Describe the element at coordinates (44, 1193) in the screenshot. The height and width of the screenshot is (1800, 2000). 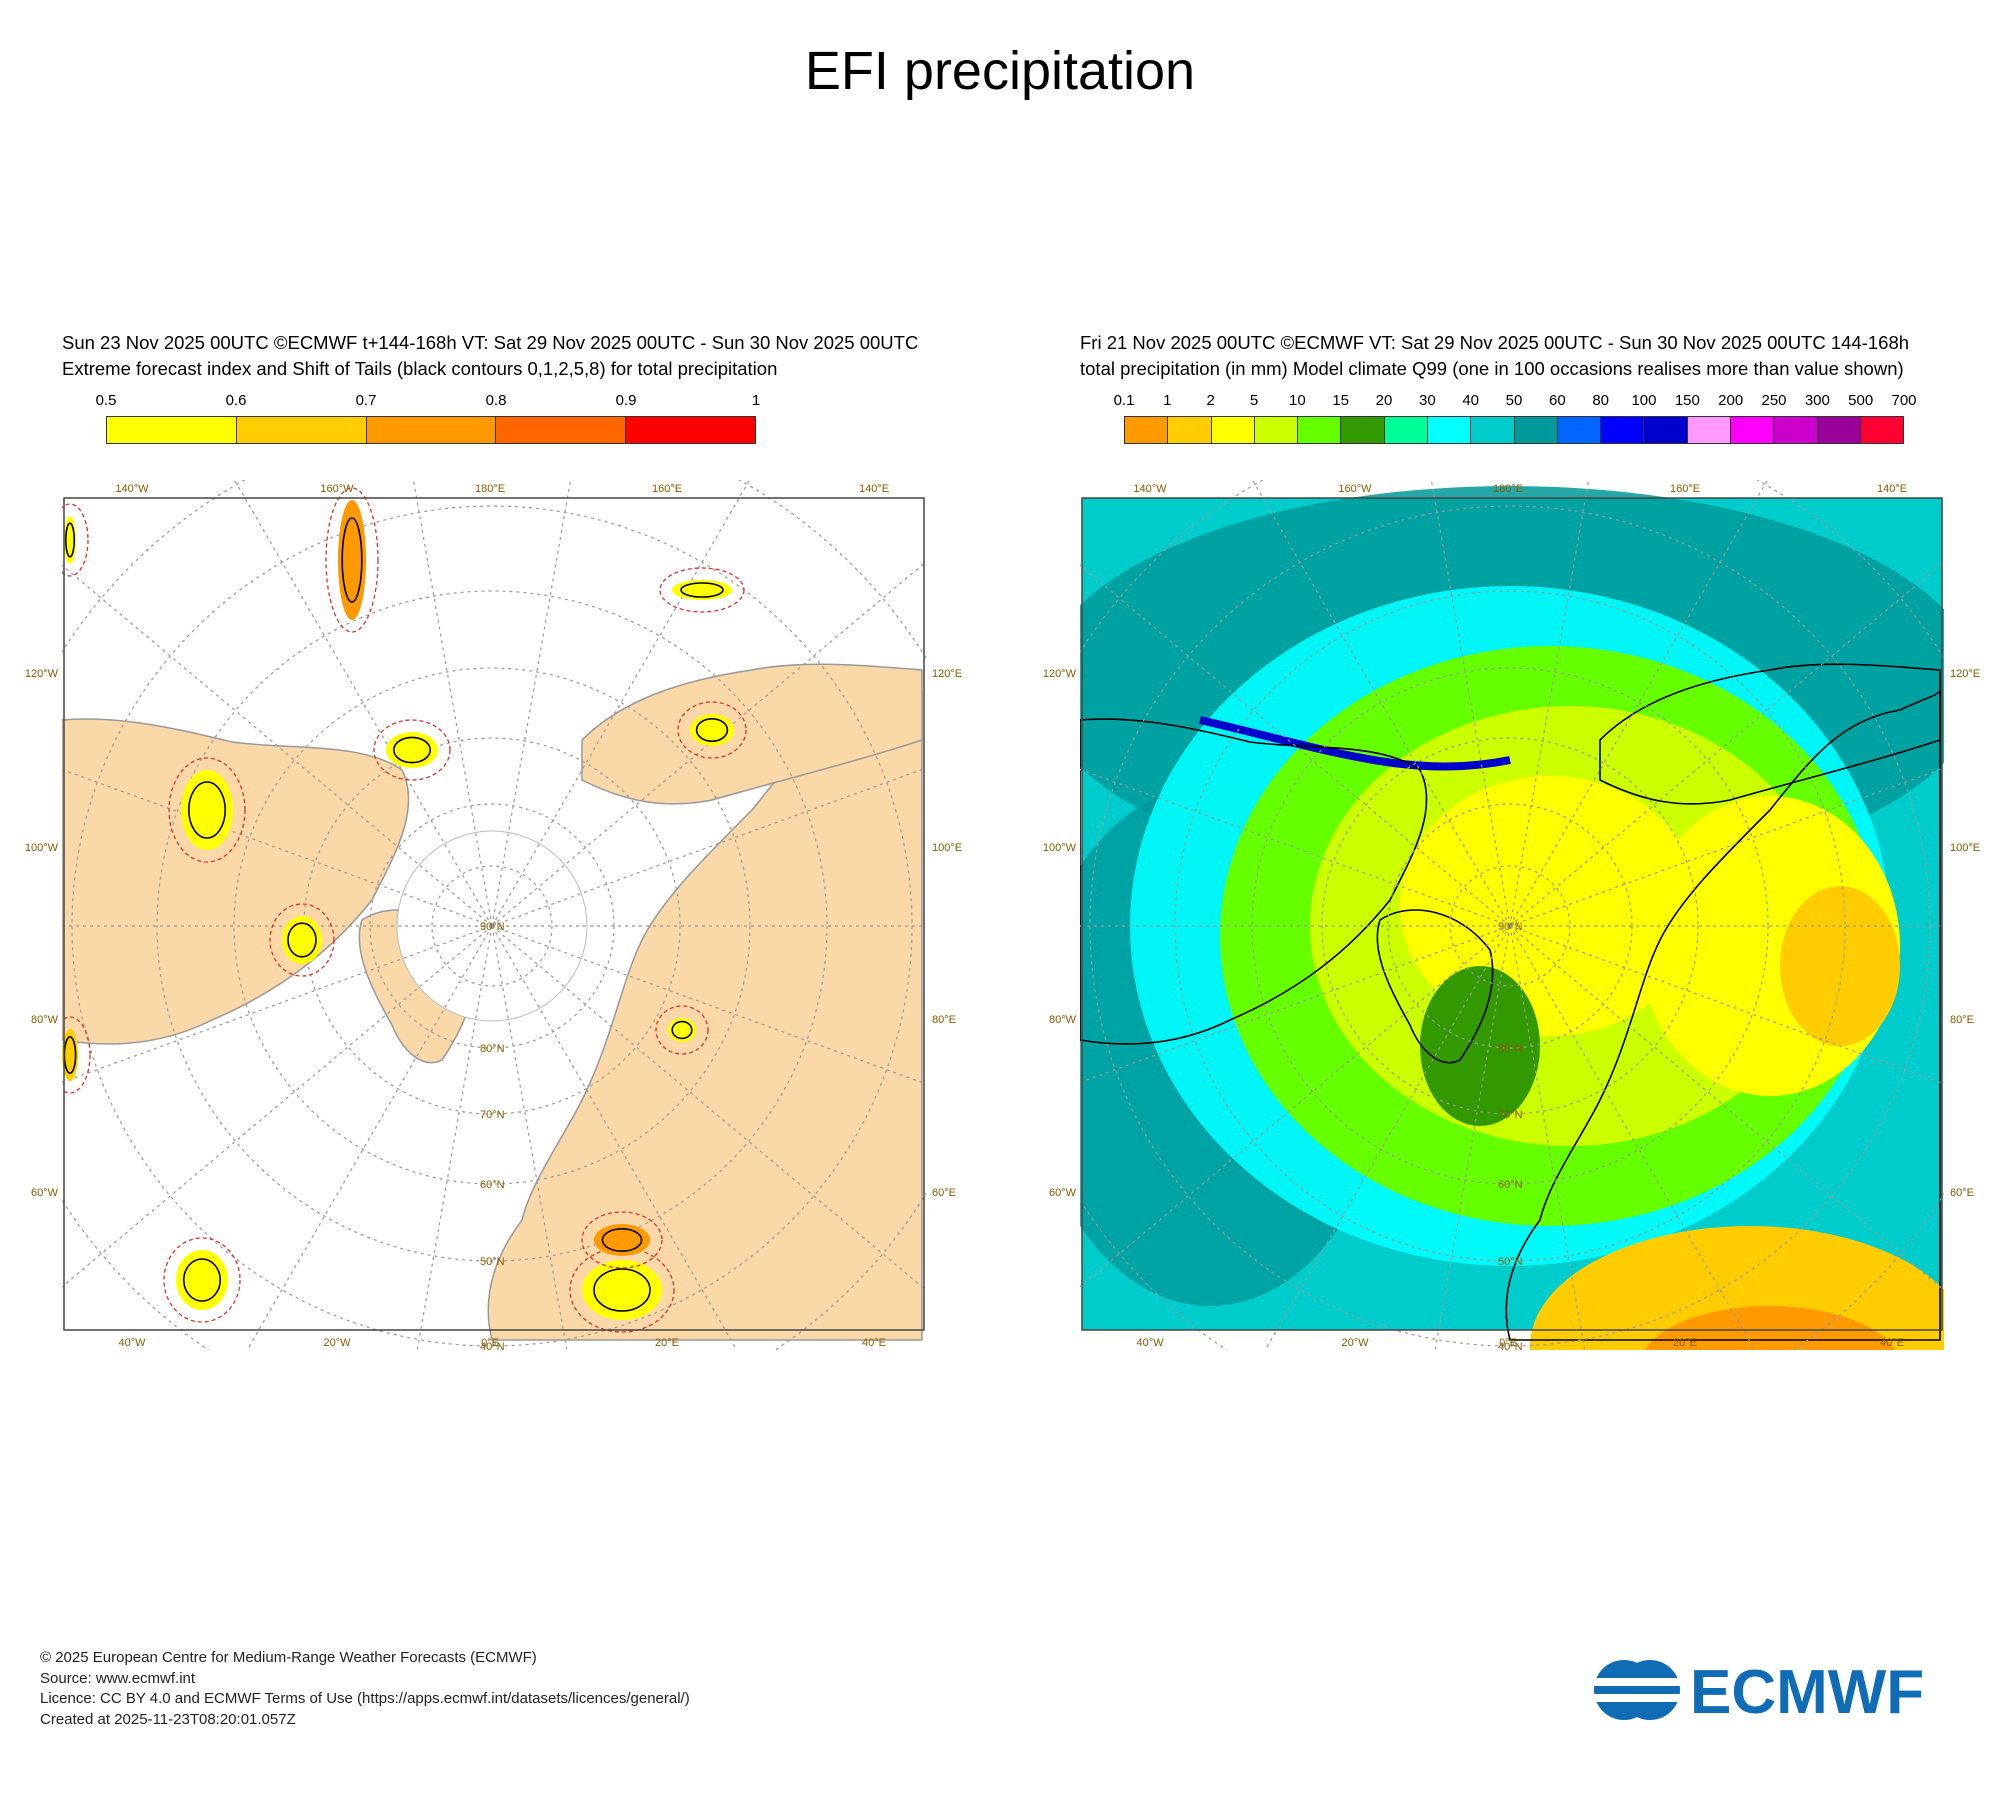
I see `longitude-label-left: 60°W` at that location.